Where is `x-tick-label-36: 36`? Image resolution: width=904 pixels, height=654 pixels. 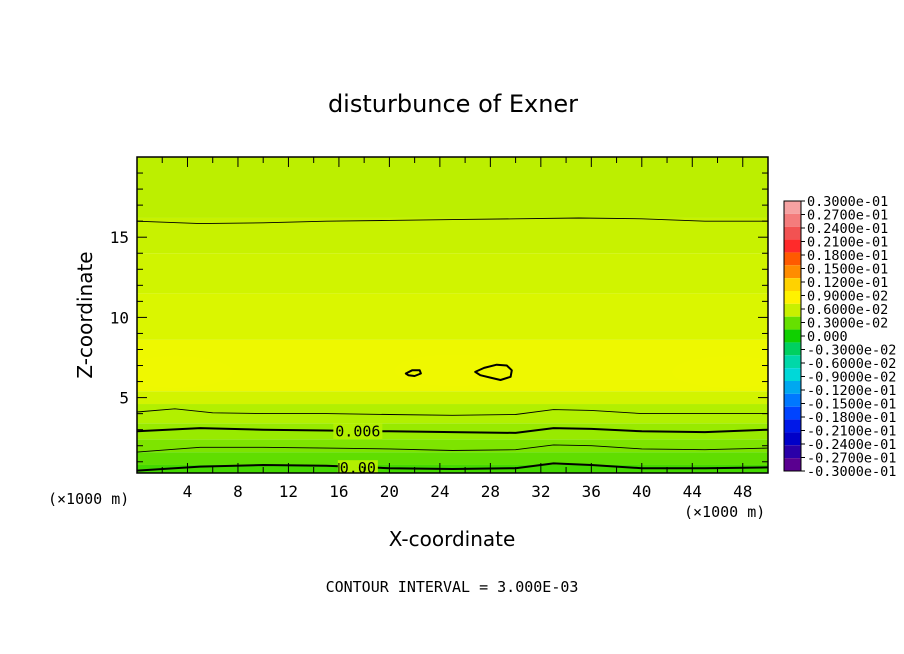 x-tick-label-36: 36 is located at coordinates (591, 491).